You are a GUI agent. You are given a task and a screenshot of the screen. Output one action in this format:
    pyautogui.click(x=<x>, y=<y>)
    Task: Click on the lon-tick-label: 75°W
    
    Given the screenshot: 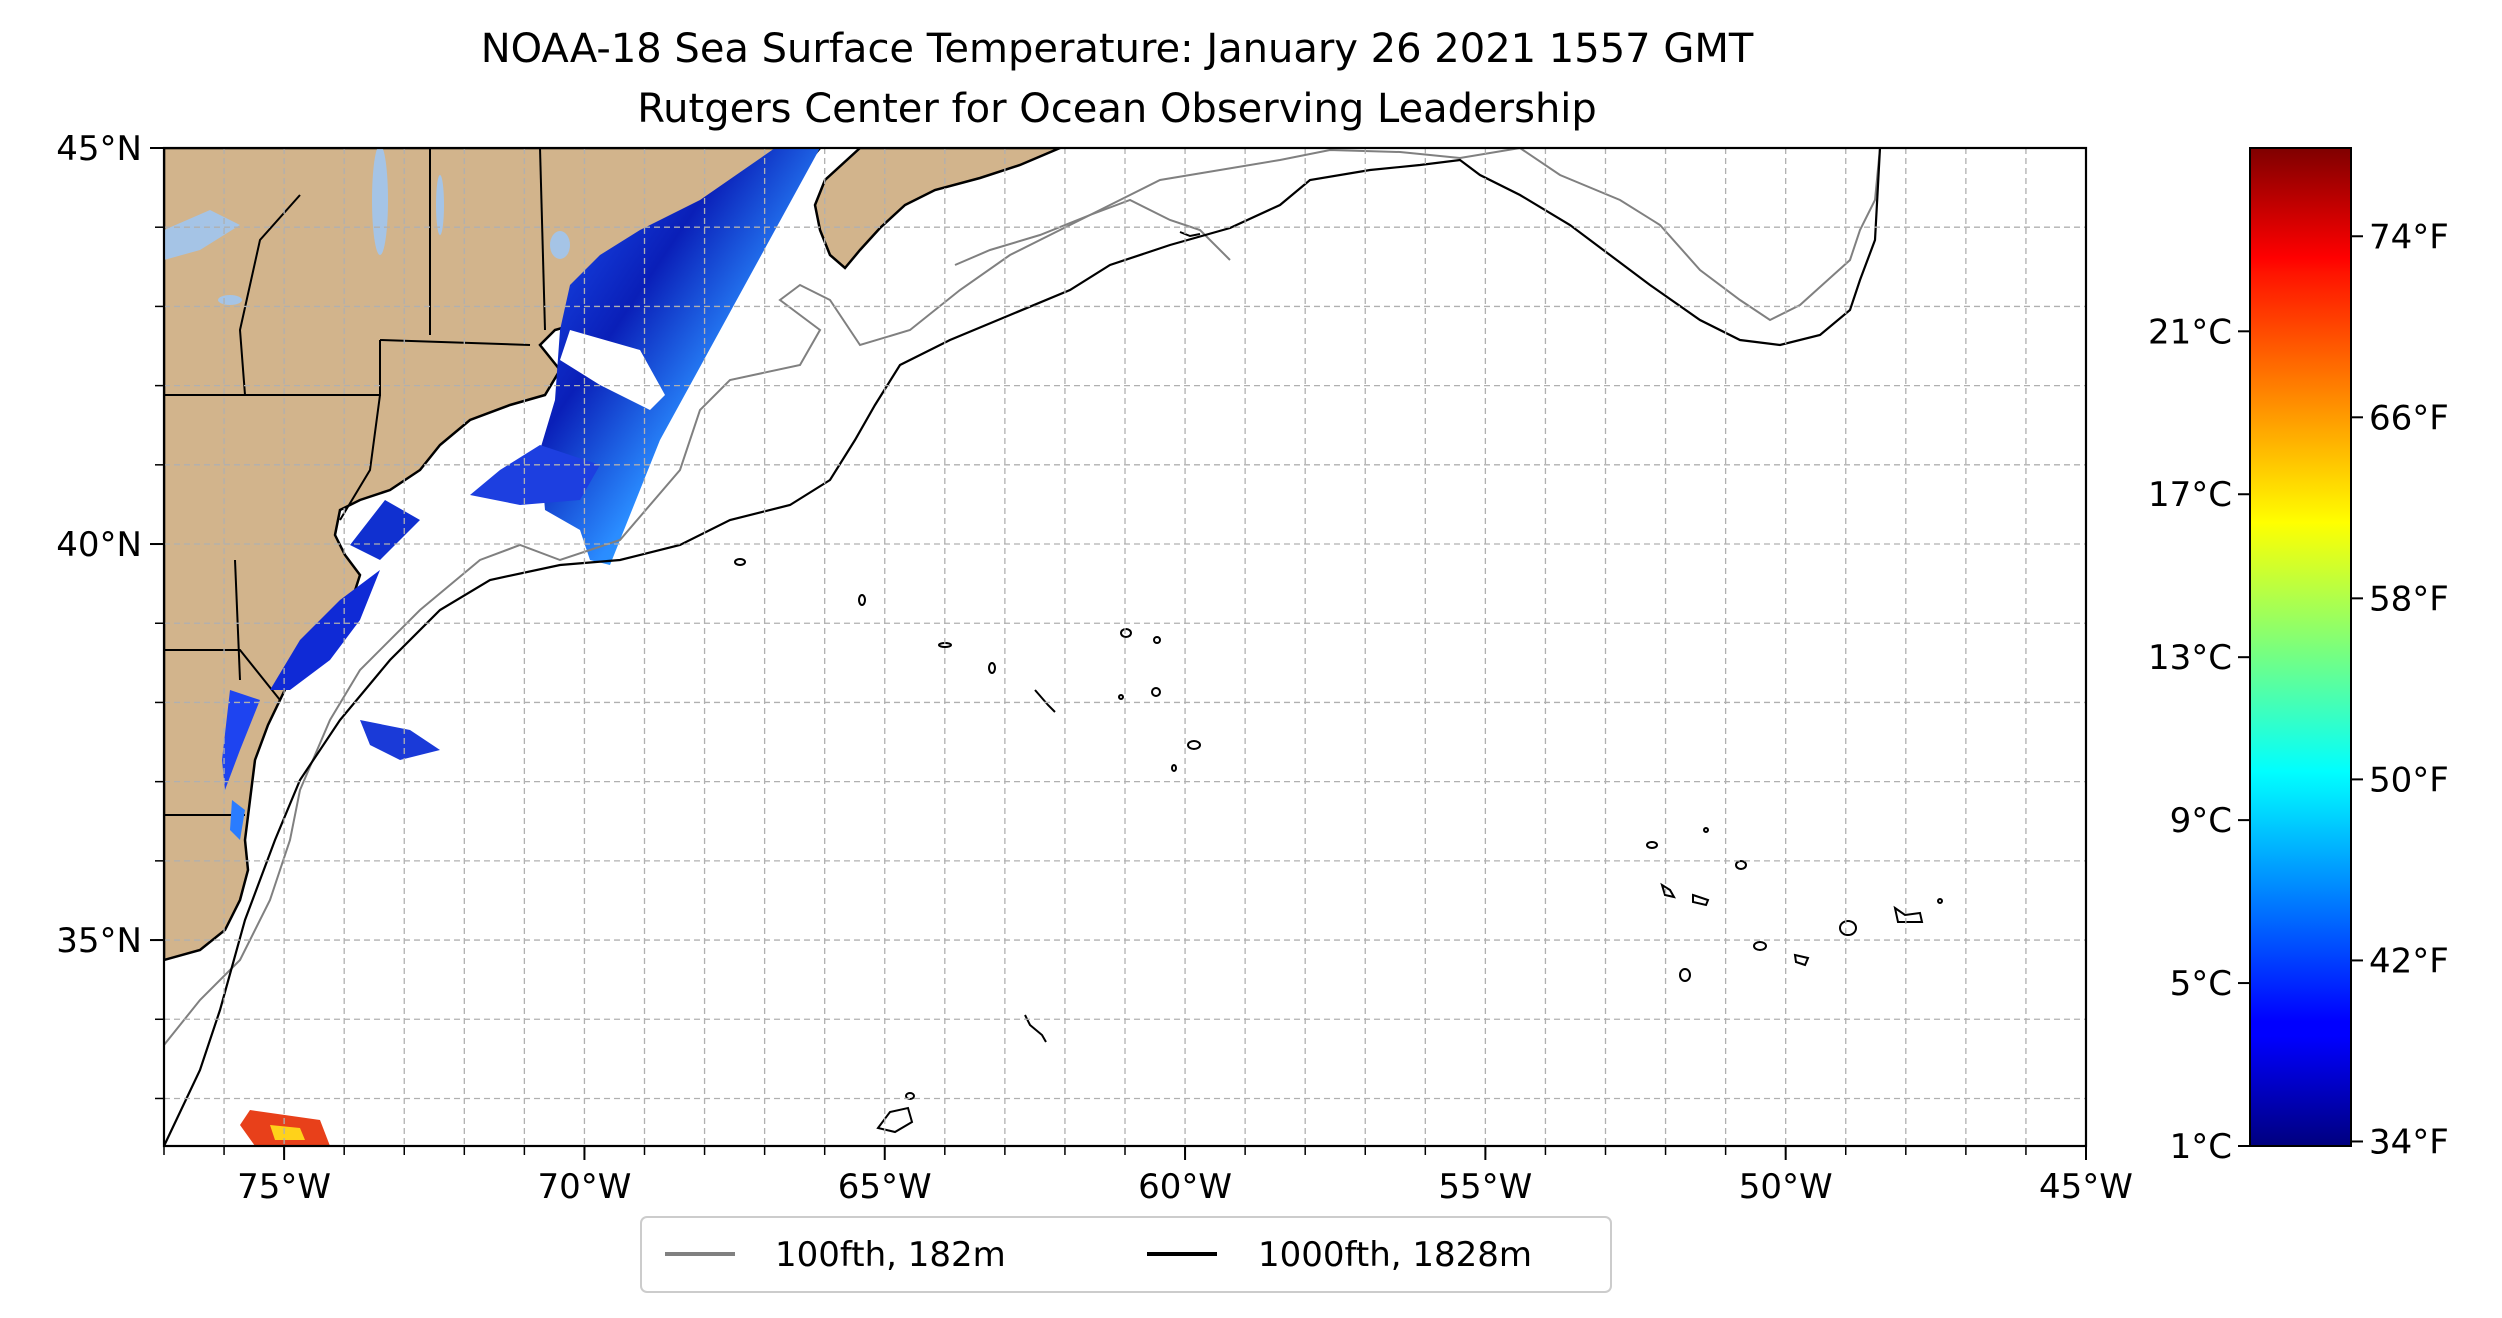 What is the action you would take?
    pyautogui.click(x=284, y=1187)
    